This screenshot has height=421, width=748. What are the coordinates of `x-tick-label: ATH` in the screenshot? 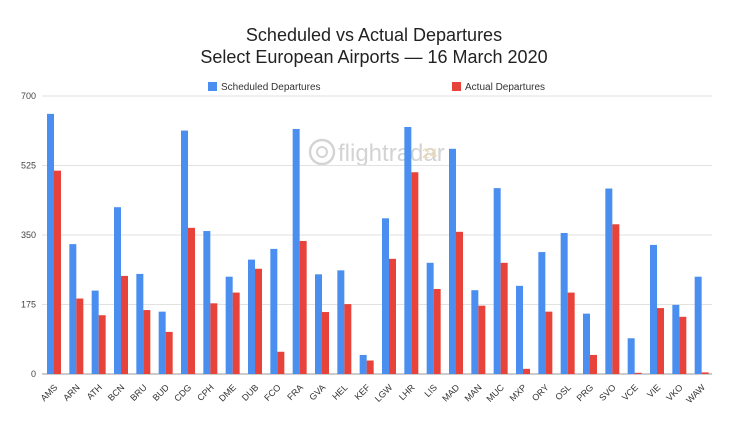 It's located at (94, 391).